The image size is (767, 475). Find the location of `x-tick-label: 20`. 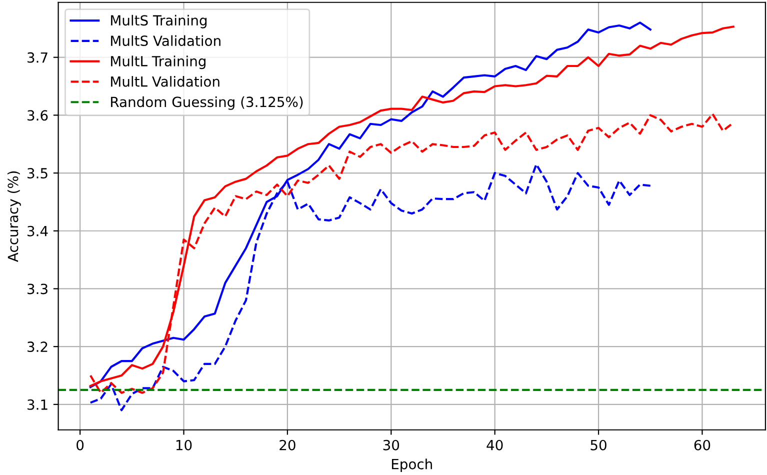

x-tick-label: 20 is located at coordinates (288, 445).